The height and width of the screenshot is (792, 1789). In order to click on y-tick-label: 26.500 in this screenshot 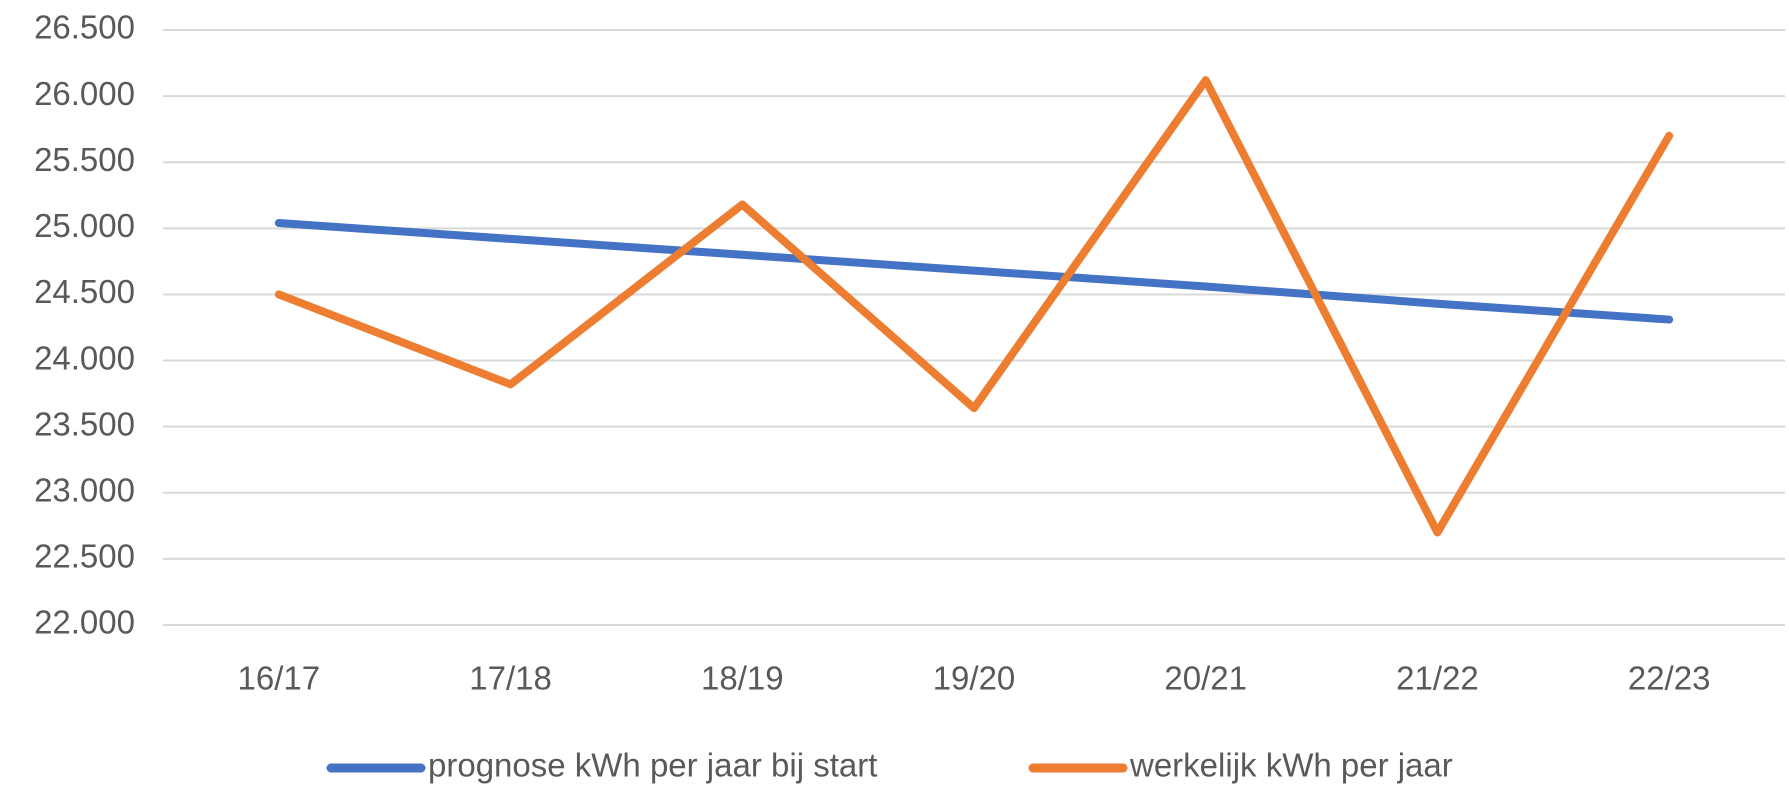, I will do `click(84, 27)`.